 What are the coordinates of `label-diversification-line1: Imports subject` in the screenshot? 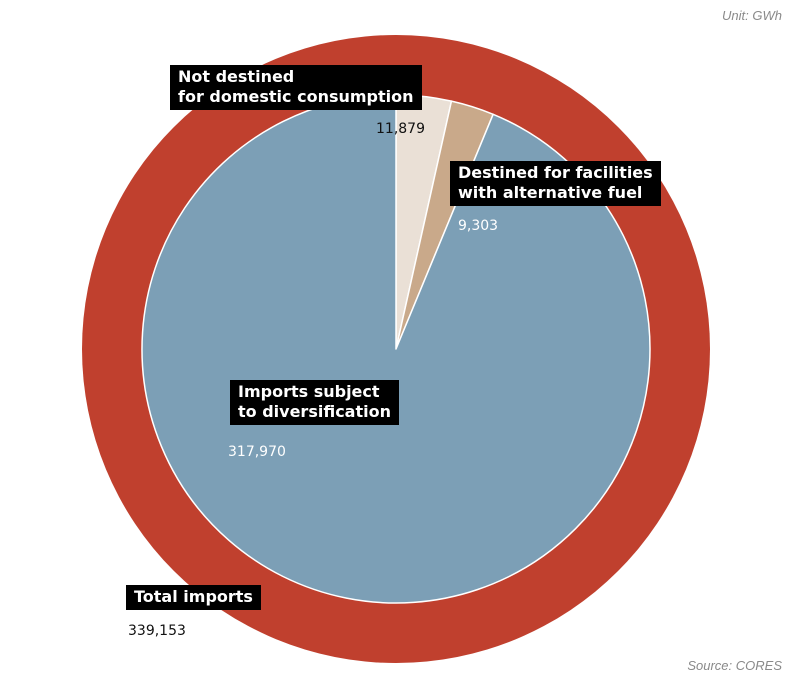 It's located at (309, 391).